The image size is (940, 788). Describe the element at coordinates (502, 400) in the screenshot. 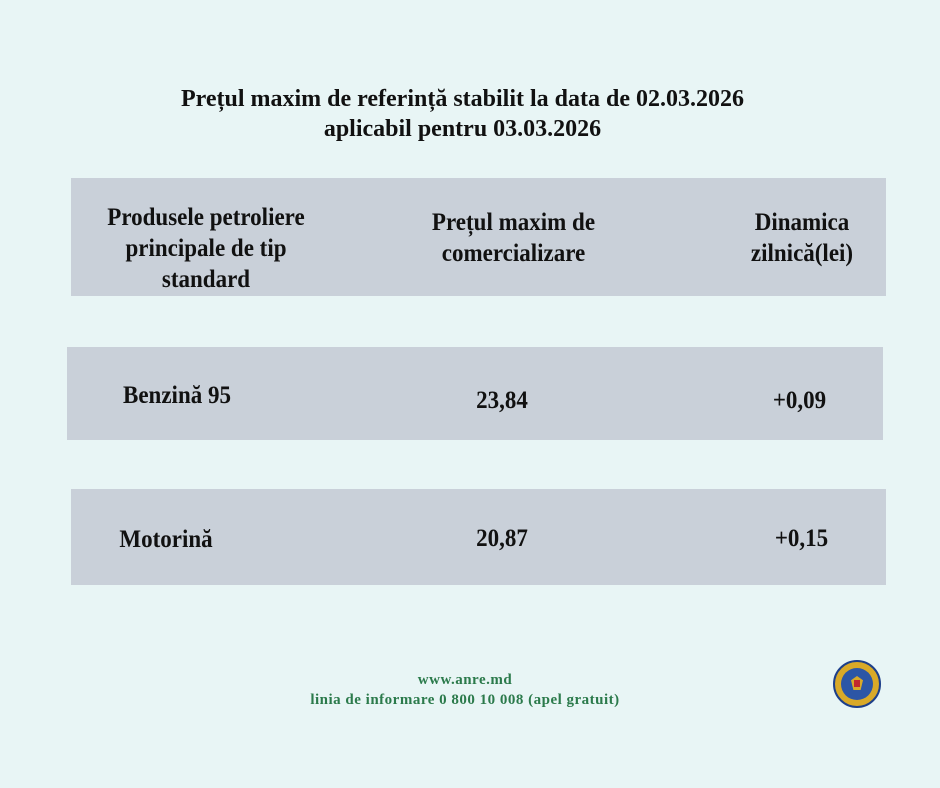

I see `row-price: 23,84` at that location.